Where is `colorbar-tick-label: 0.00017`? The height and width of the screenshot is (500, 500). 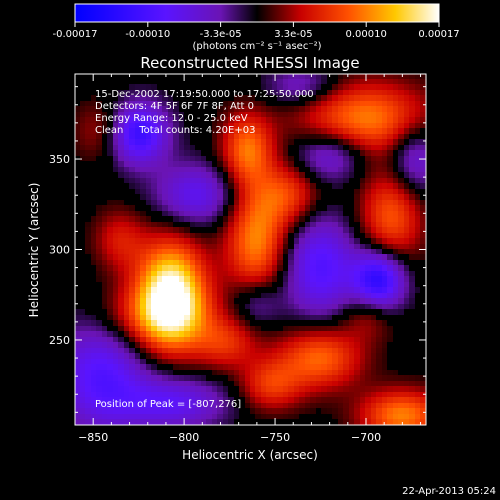 colorbar-tick-label: 0.00017 is located at coordinates (438, 34).